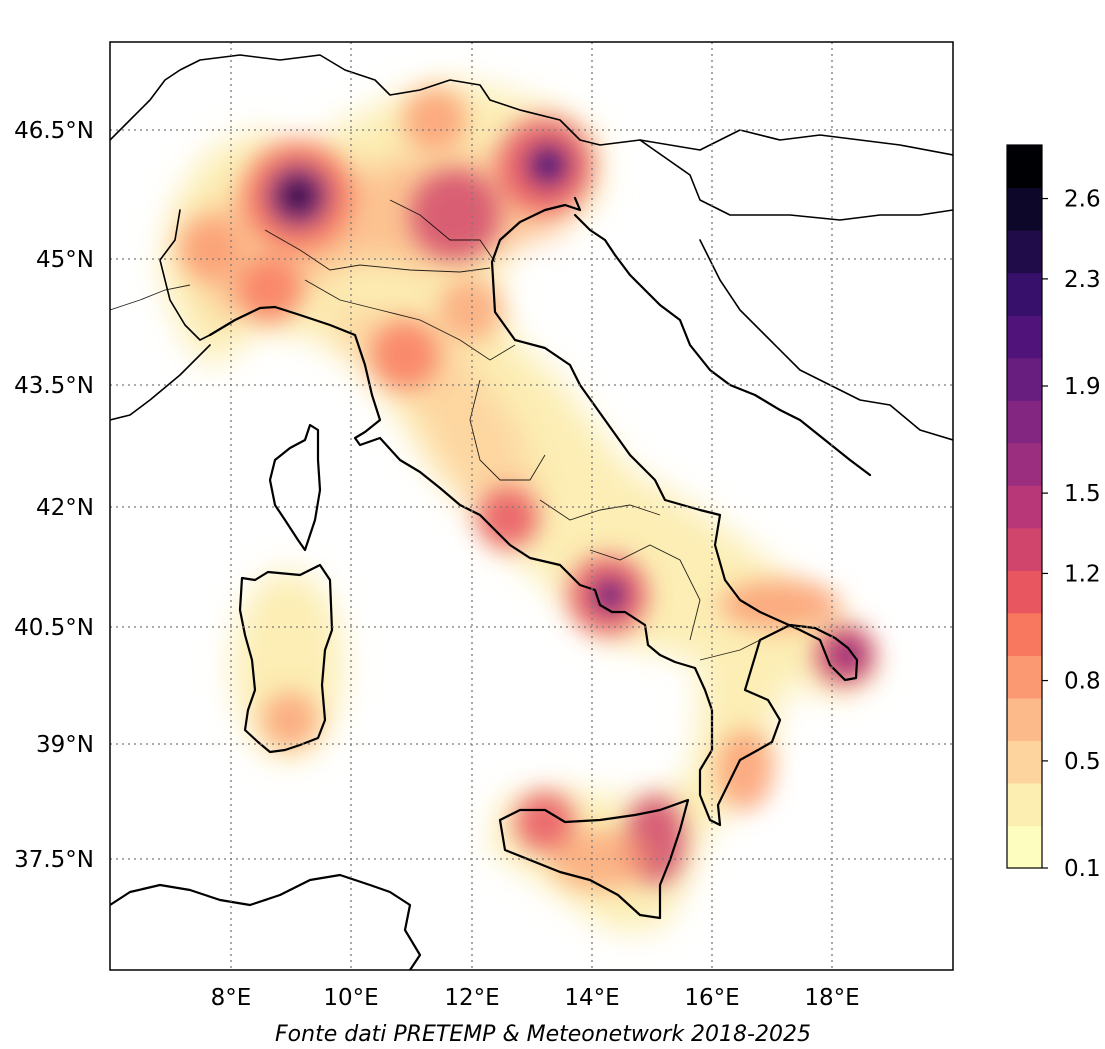  What do you see at coordinates (711, 998) in the screenshot?
I see `lon-label: 16°E` at bounding box center [711, 998].